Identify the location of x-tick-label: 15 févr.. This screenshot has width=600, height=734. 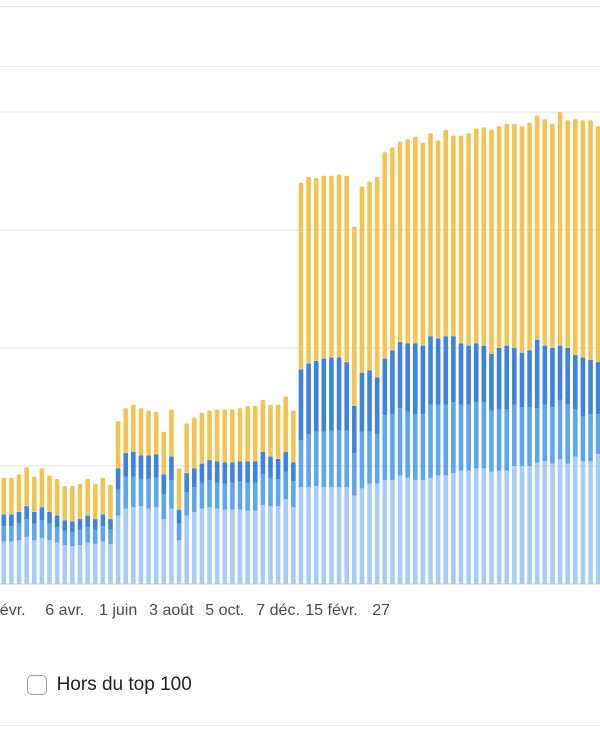
(331, 610).